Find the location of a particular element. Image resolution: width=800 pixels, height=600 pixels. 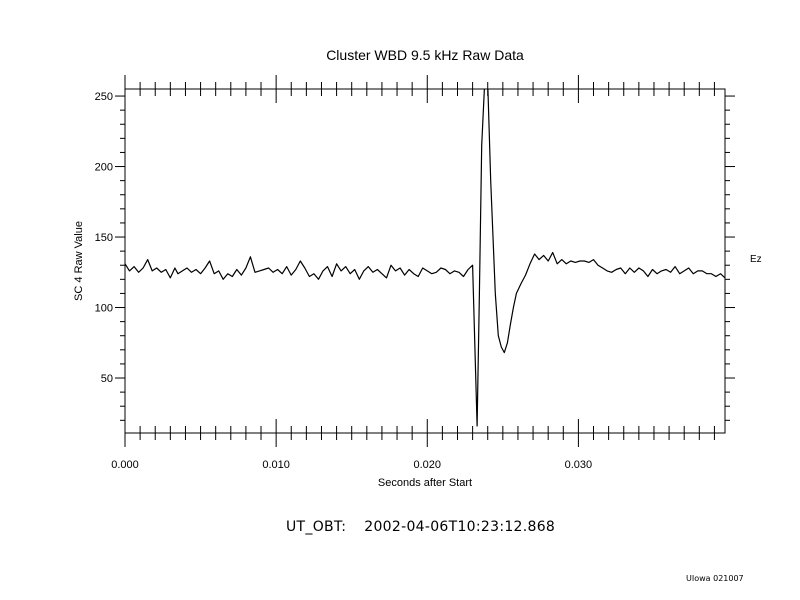

ut-obt-label: UT_OBT: is located at coordinates (316, 527).